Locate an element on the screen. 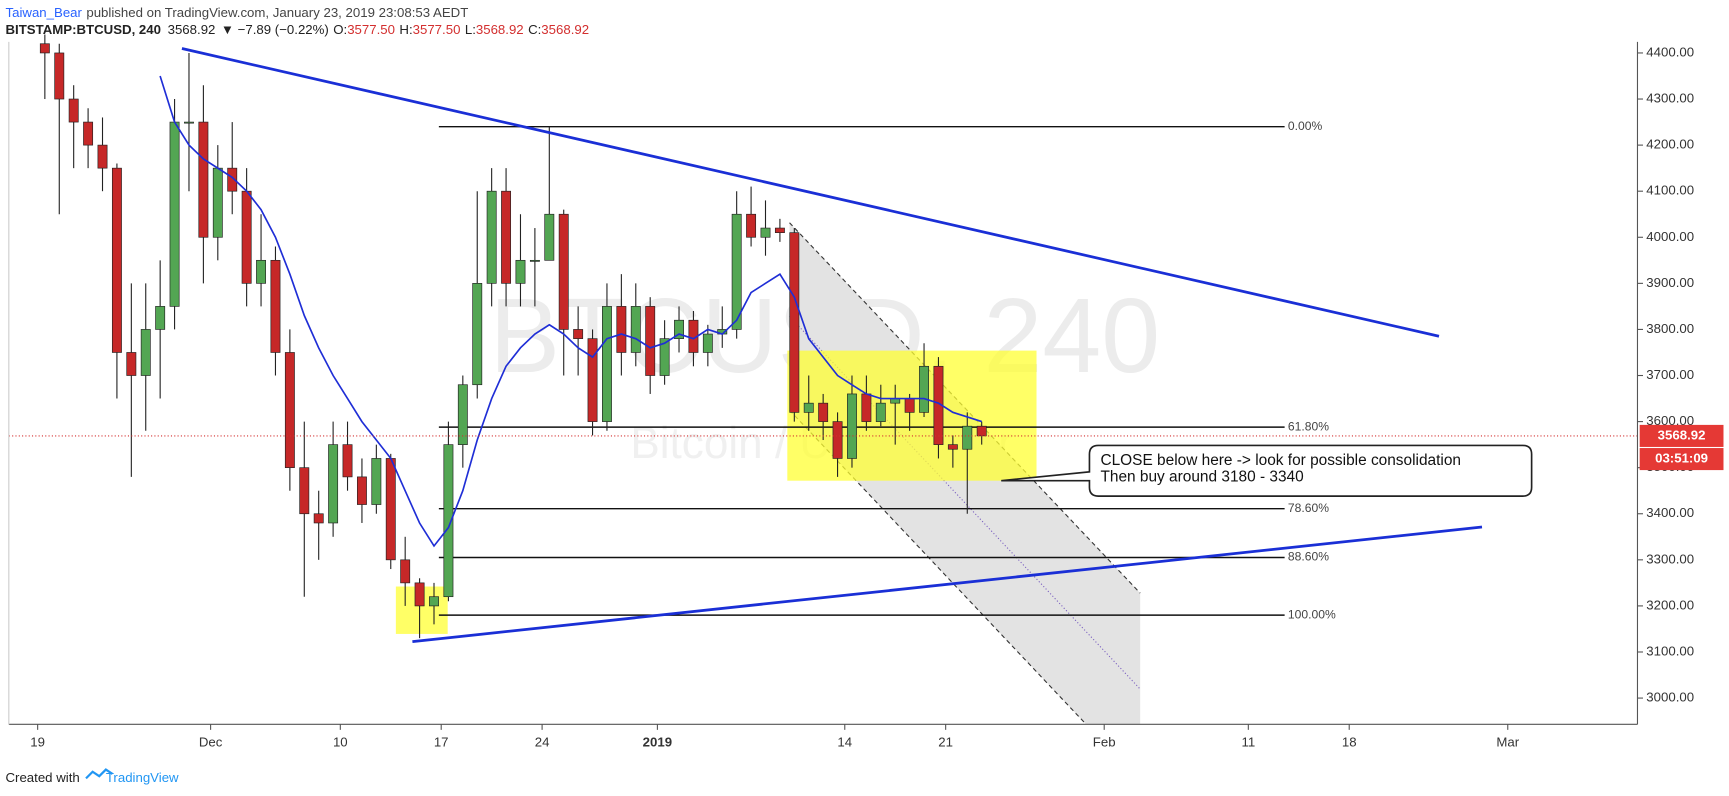  last-price-box is located at coordinates (1681, 435).